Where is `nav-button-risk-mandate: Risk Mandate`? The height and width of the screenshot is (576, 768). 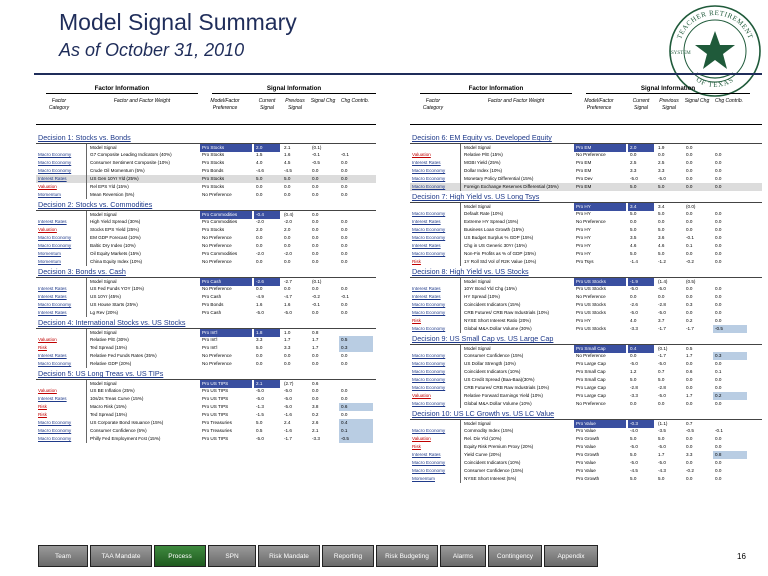
nav-button-risk-mandate: Risk Mandate is located at coordinates (289, 556).